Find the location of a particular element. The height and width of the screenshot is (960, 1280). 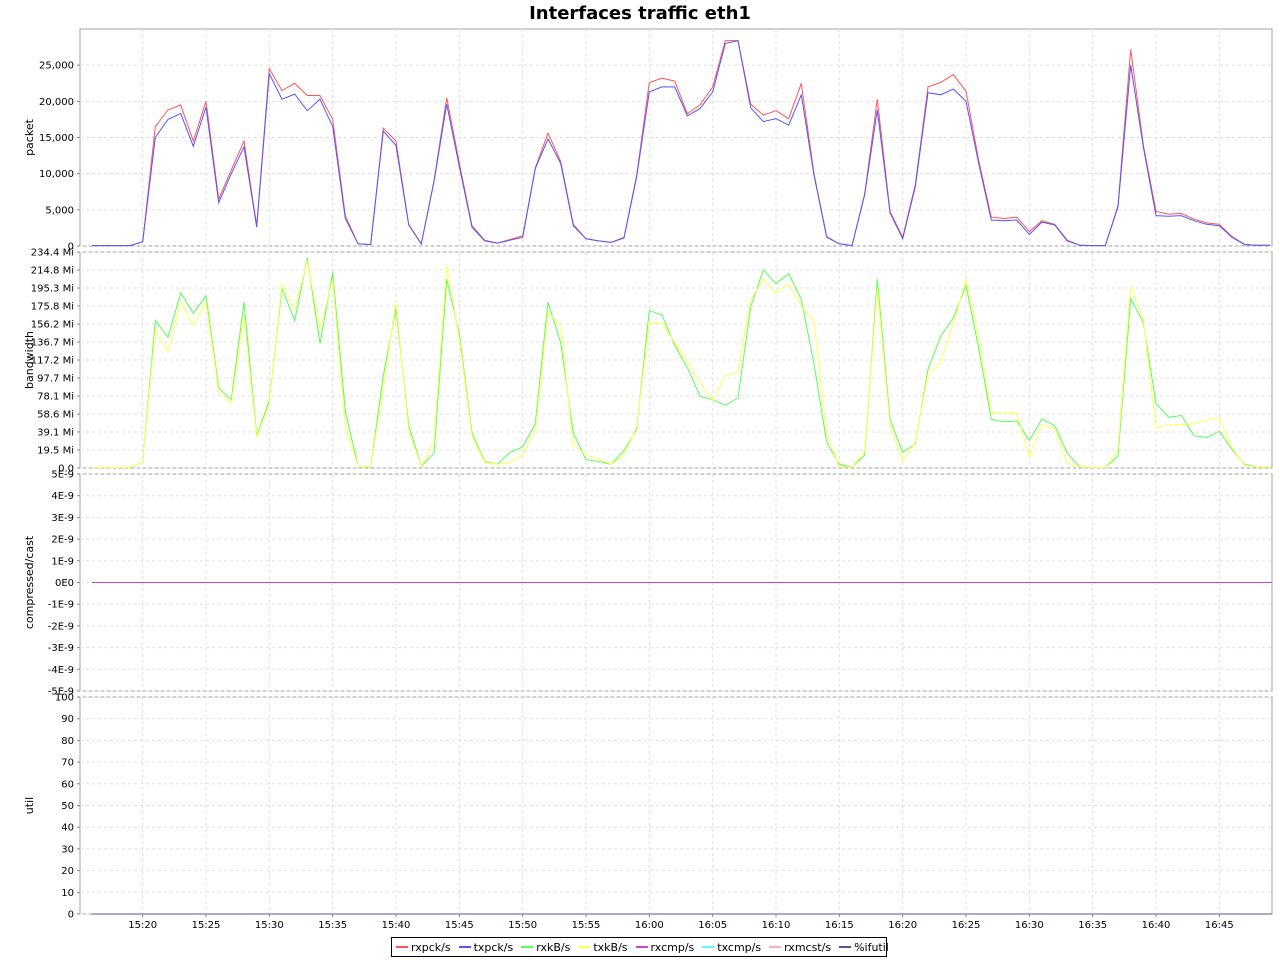

y-tick-label: -5E-9 is located at coordinates (61, 692).